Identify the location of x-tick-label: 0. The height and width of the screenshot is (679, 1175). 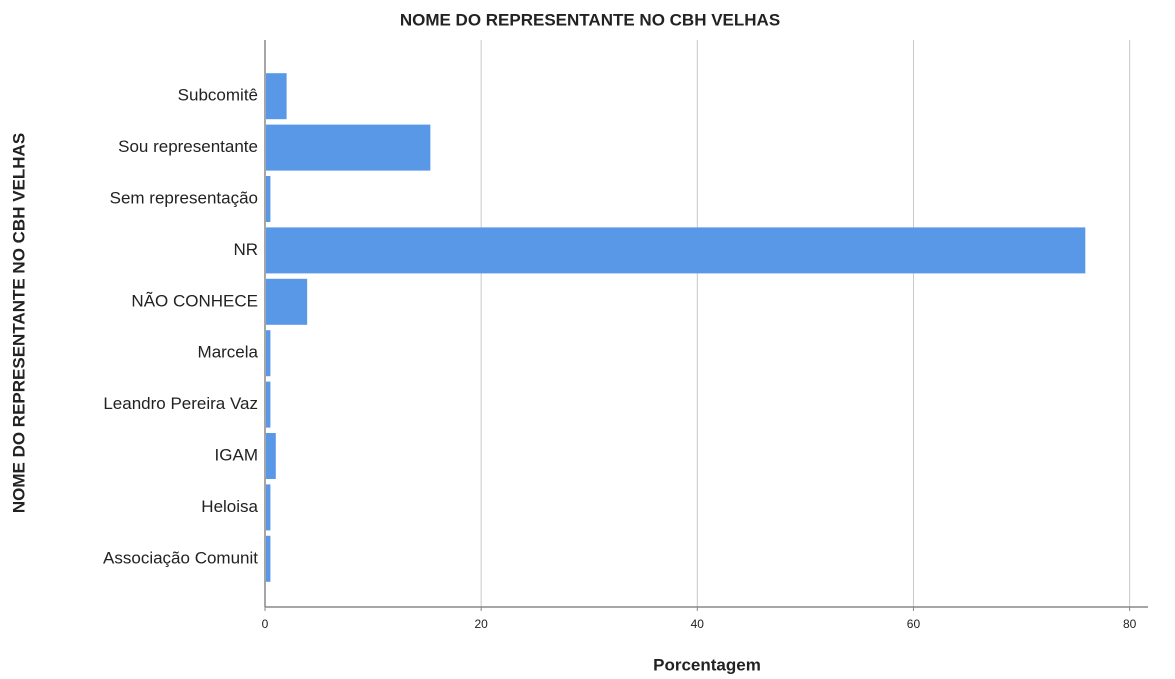
(265, 624).